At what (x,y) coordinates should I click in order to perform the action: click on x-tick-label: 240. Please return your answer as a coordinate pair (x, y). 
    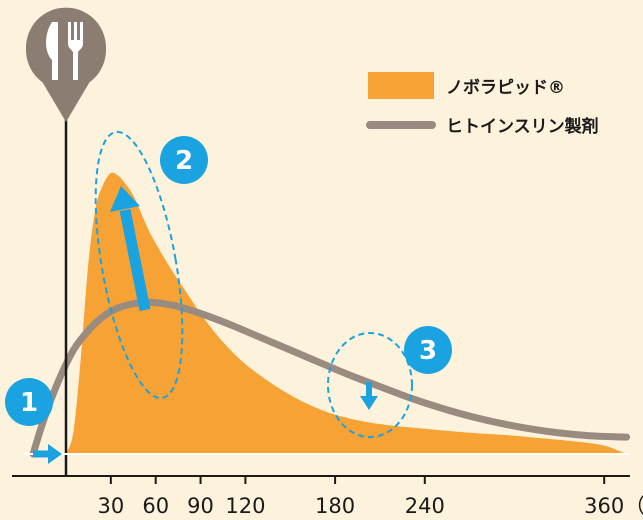
    Looking at the image, I should click on (425, 506).